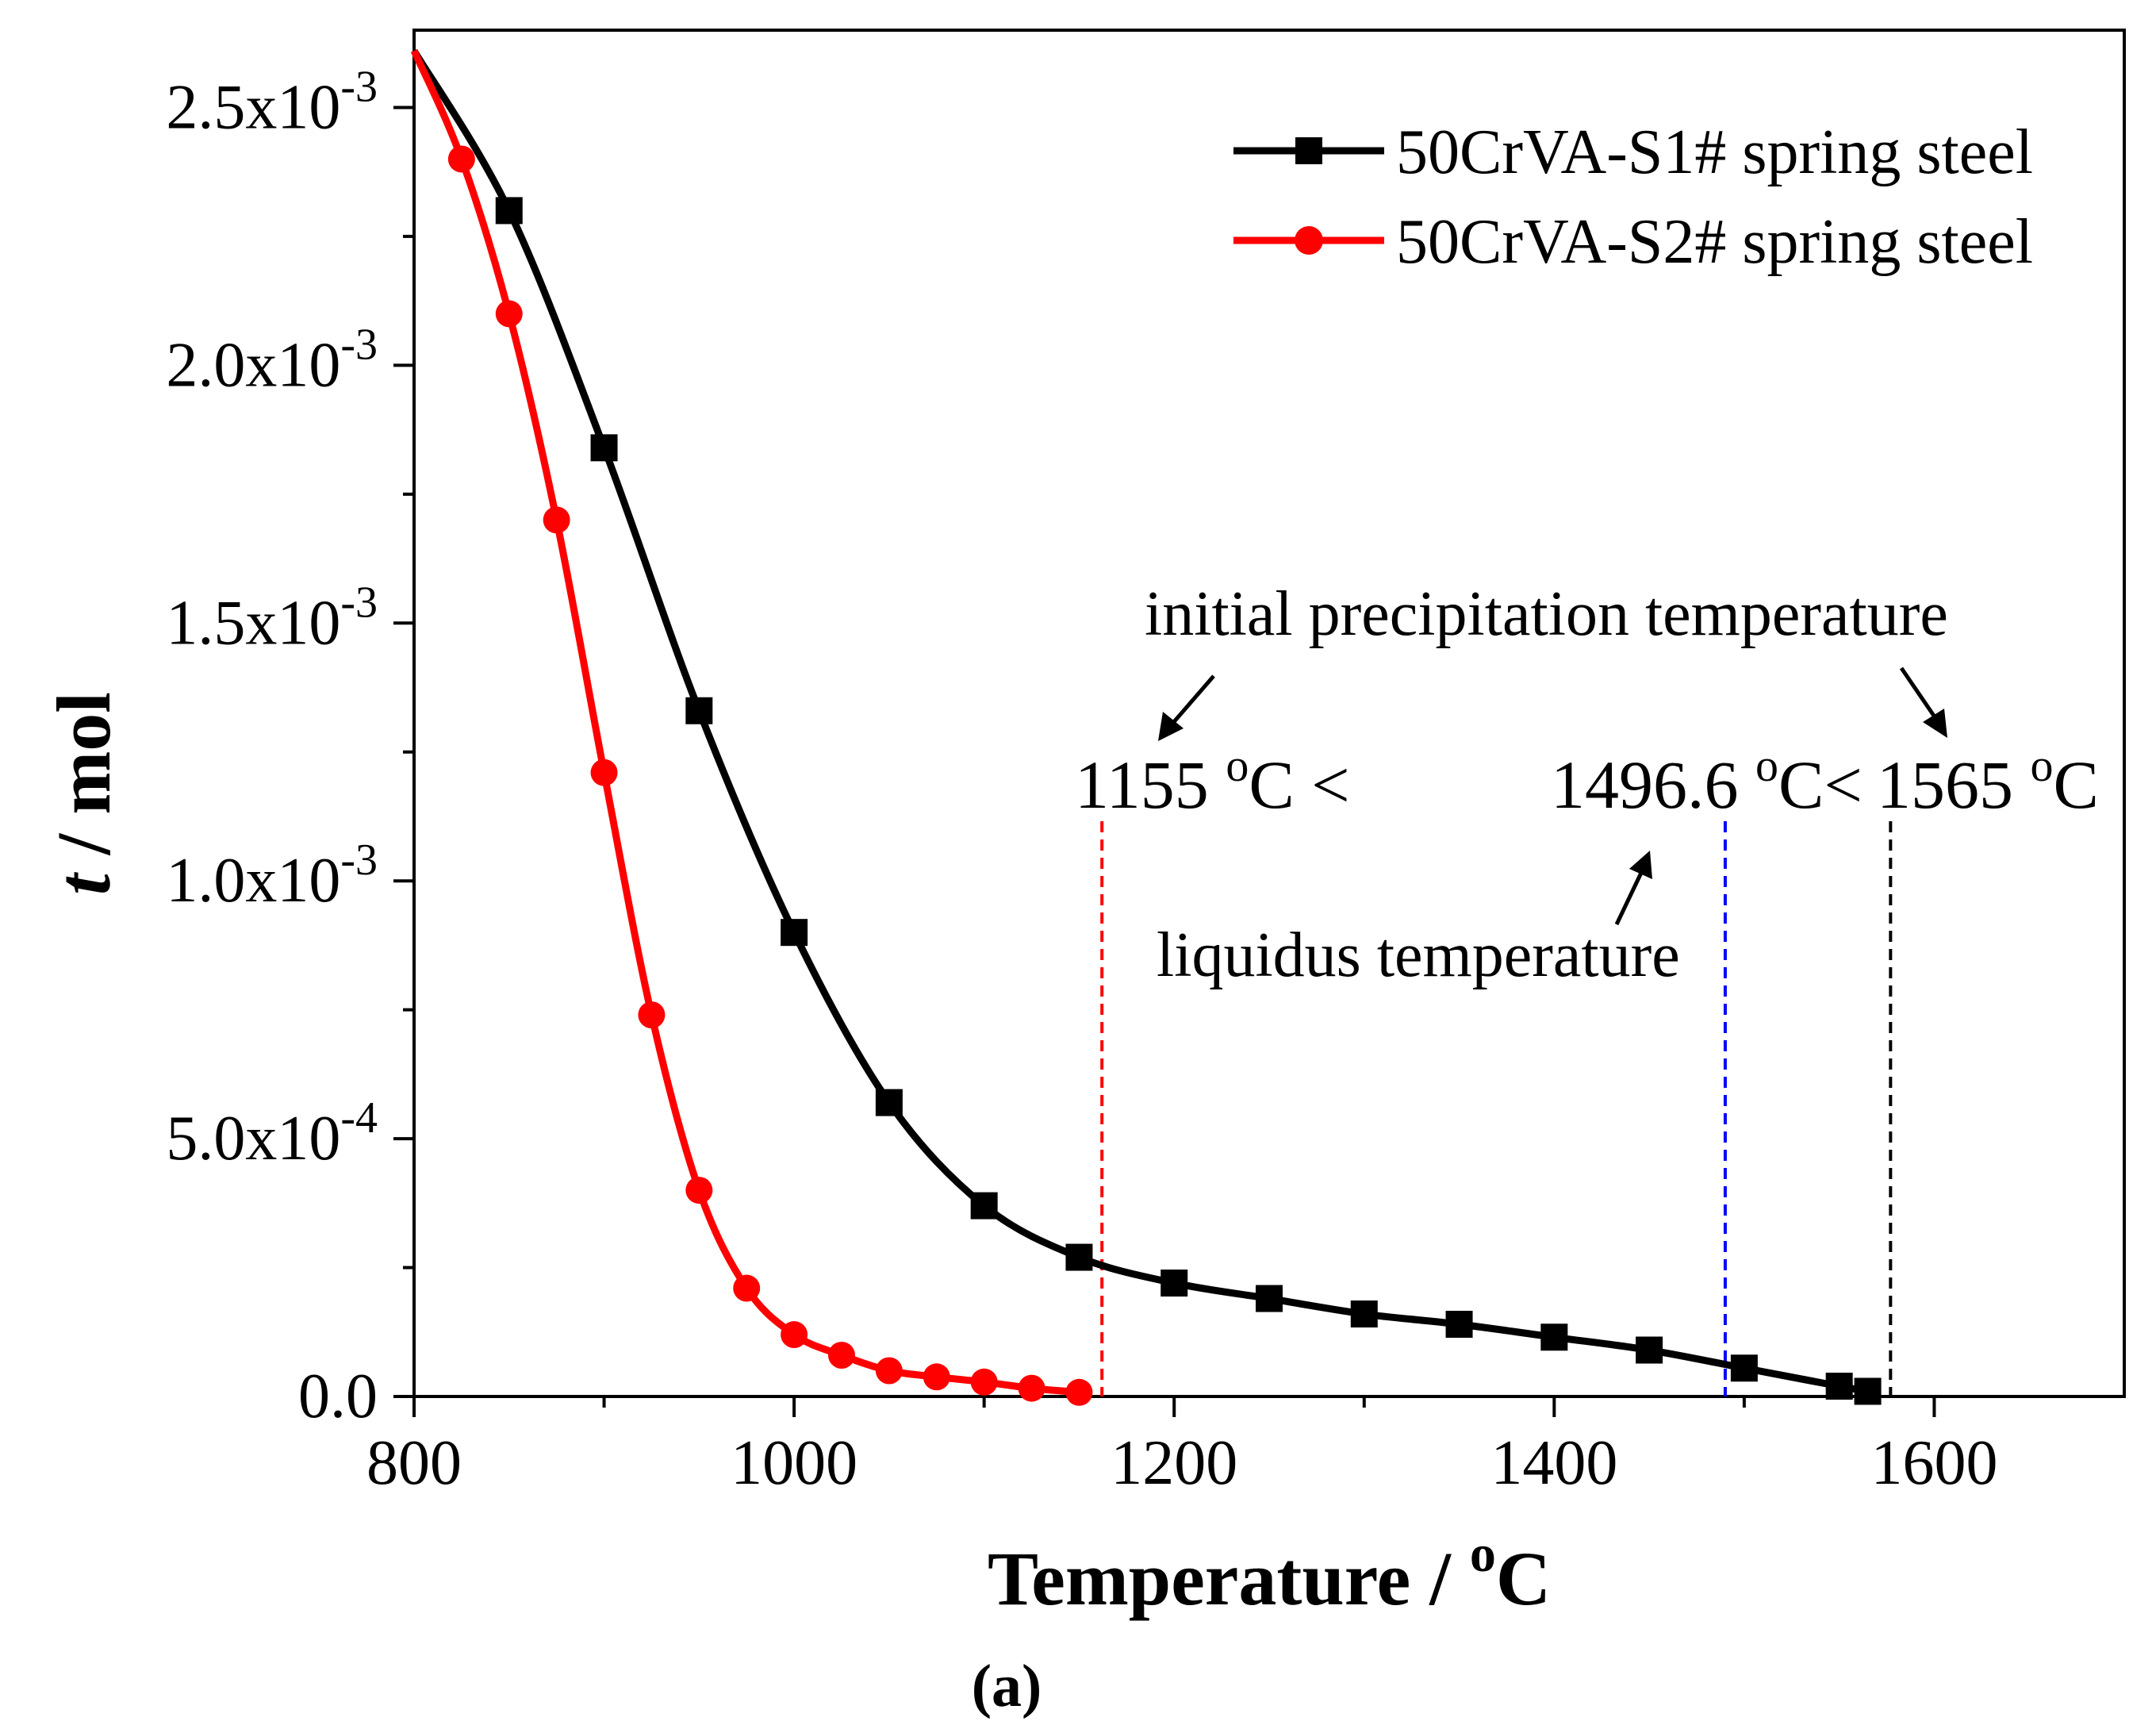 The image size is (2156, 1721). I want to click on arrow-liquidus, so click(1633, 888).